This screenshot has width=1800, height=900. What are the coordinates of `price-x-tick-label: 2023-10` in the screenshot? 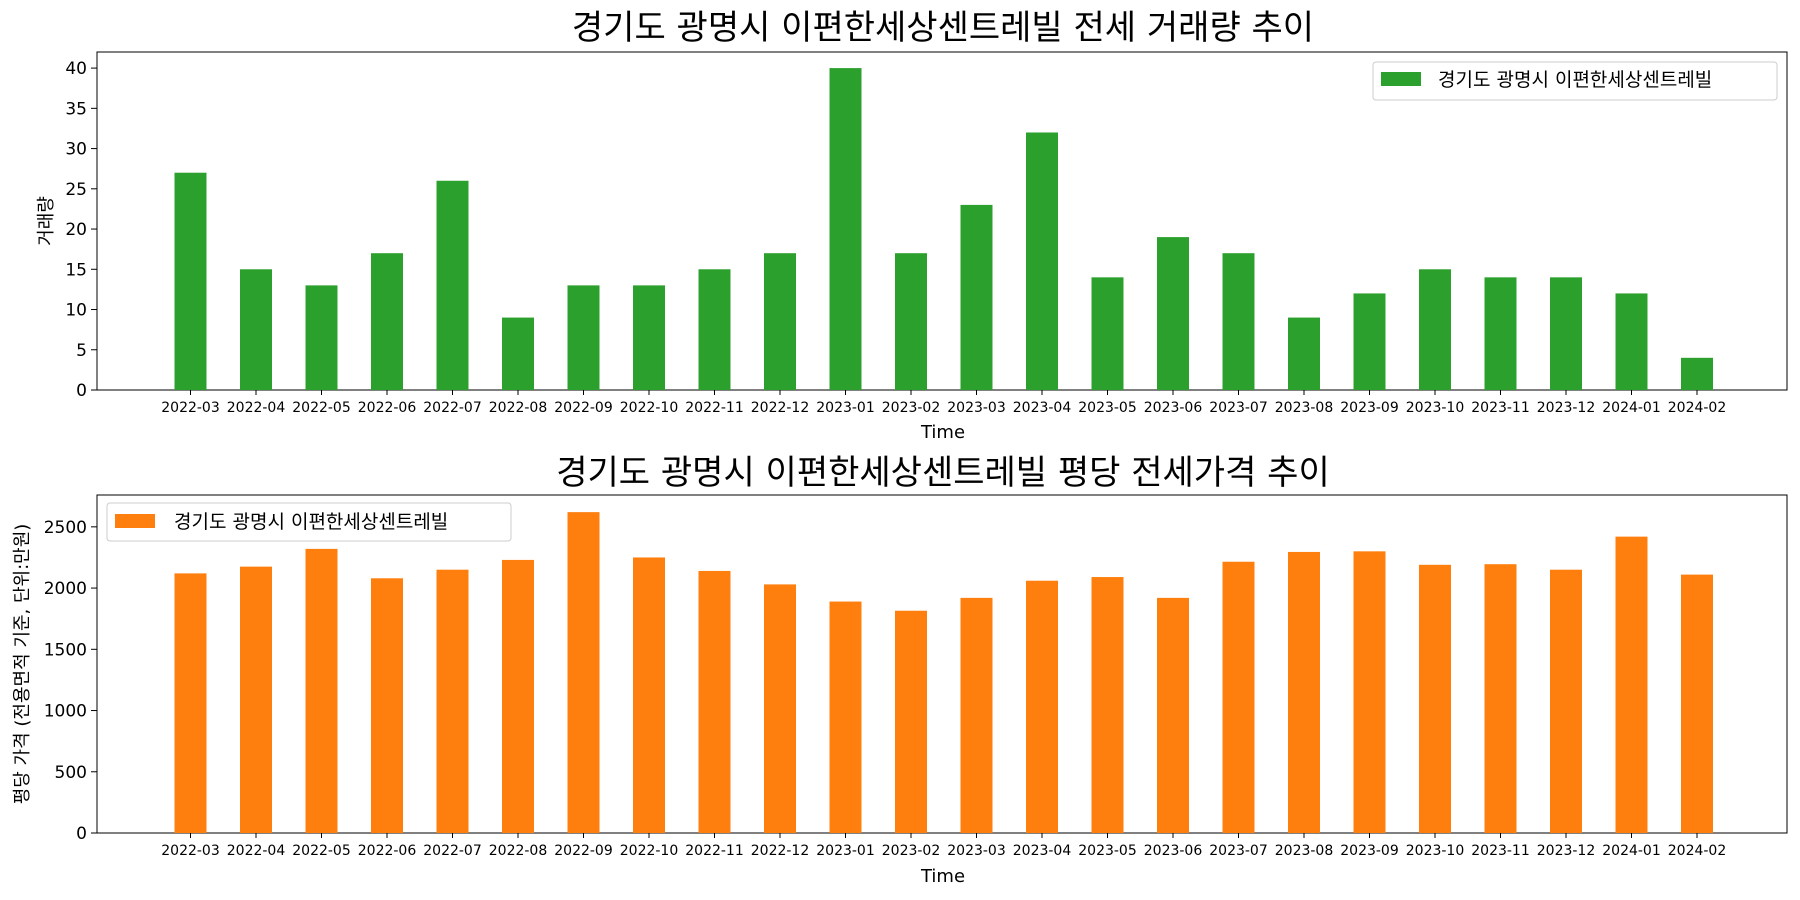 It's located at (1435, 851).